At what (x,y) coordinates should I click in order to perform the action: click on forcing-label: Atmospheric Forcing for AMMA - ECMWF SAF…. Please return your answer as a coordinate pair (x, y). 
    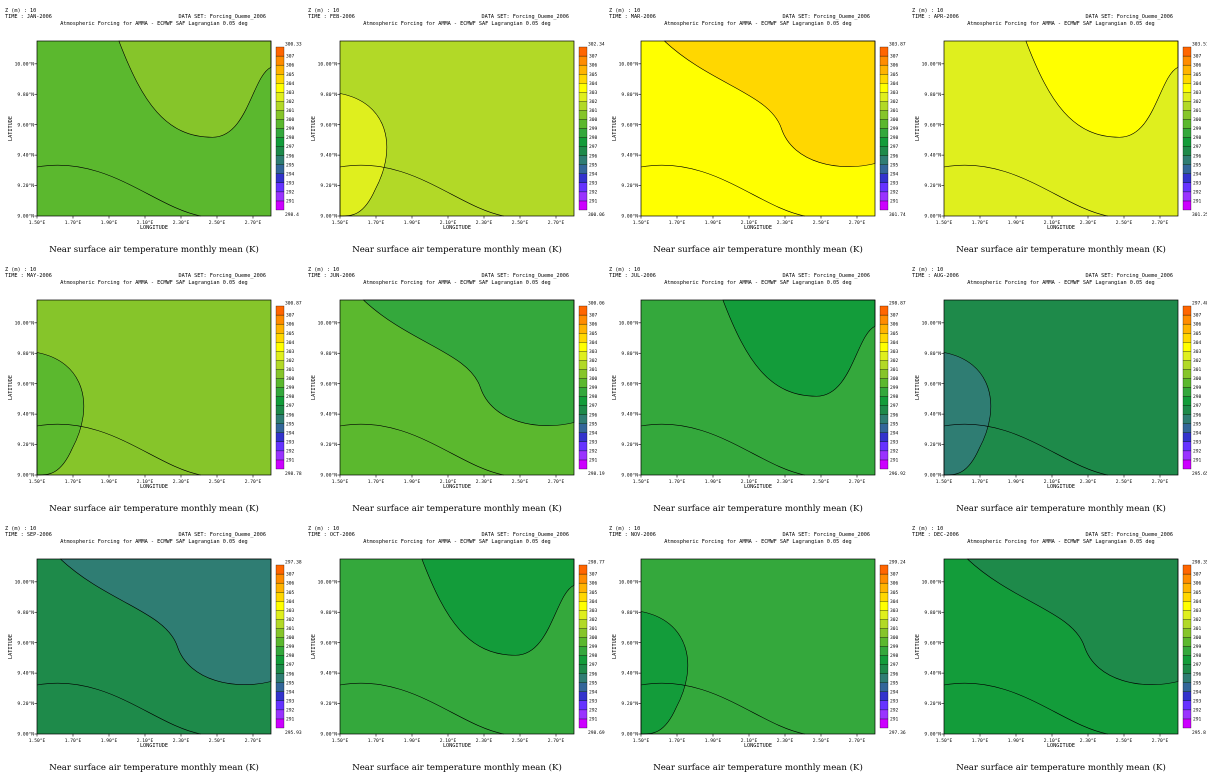
    Looking at the image, I should click on (456, 283).